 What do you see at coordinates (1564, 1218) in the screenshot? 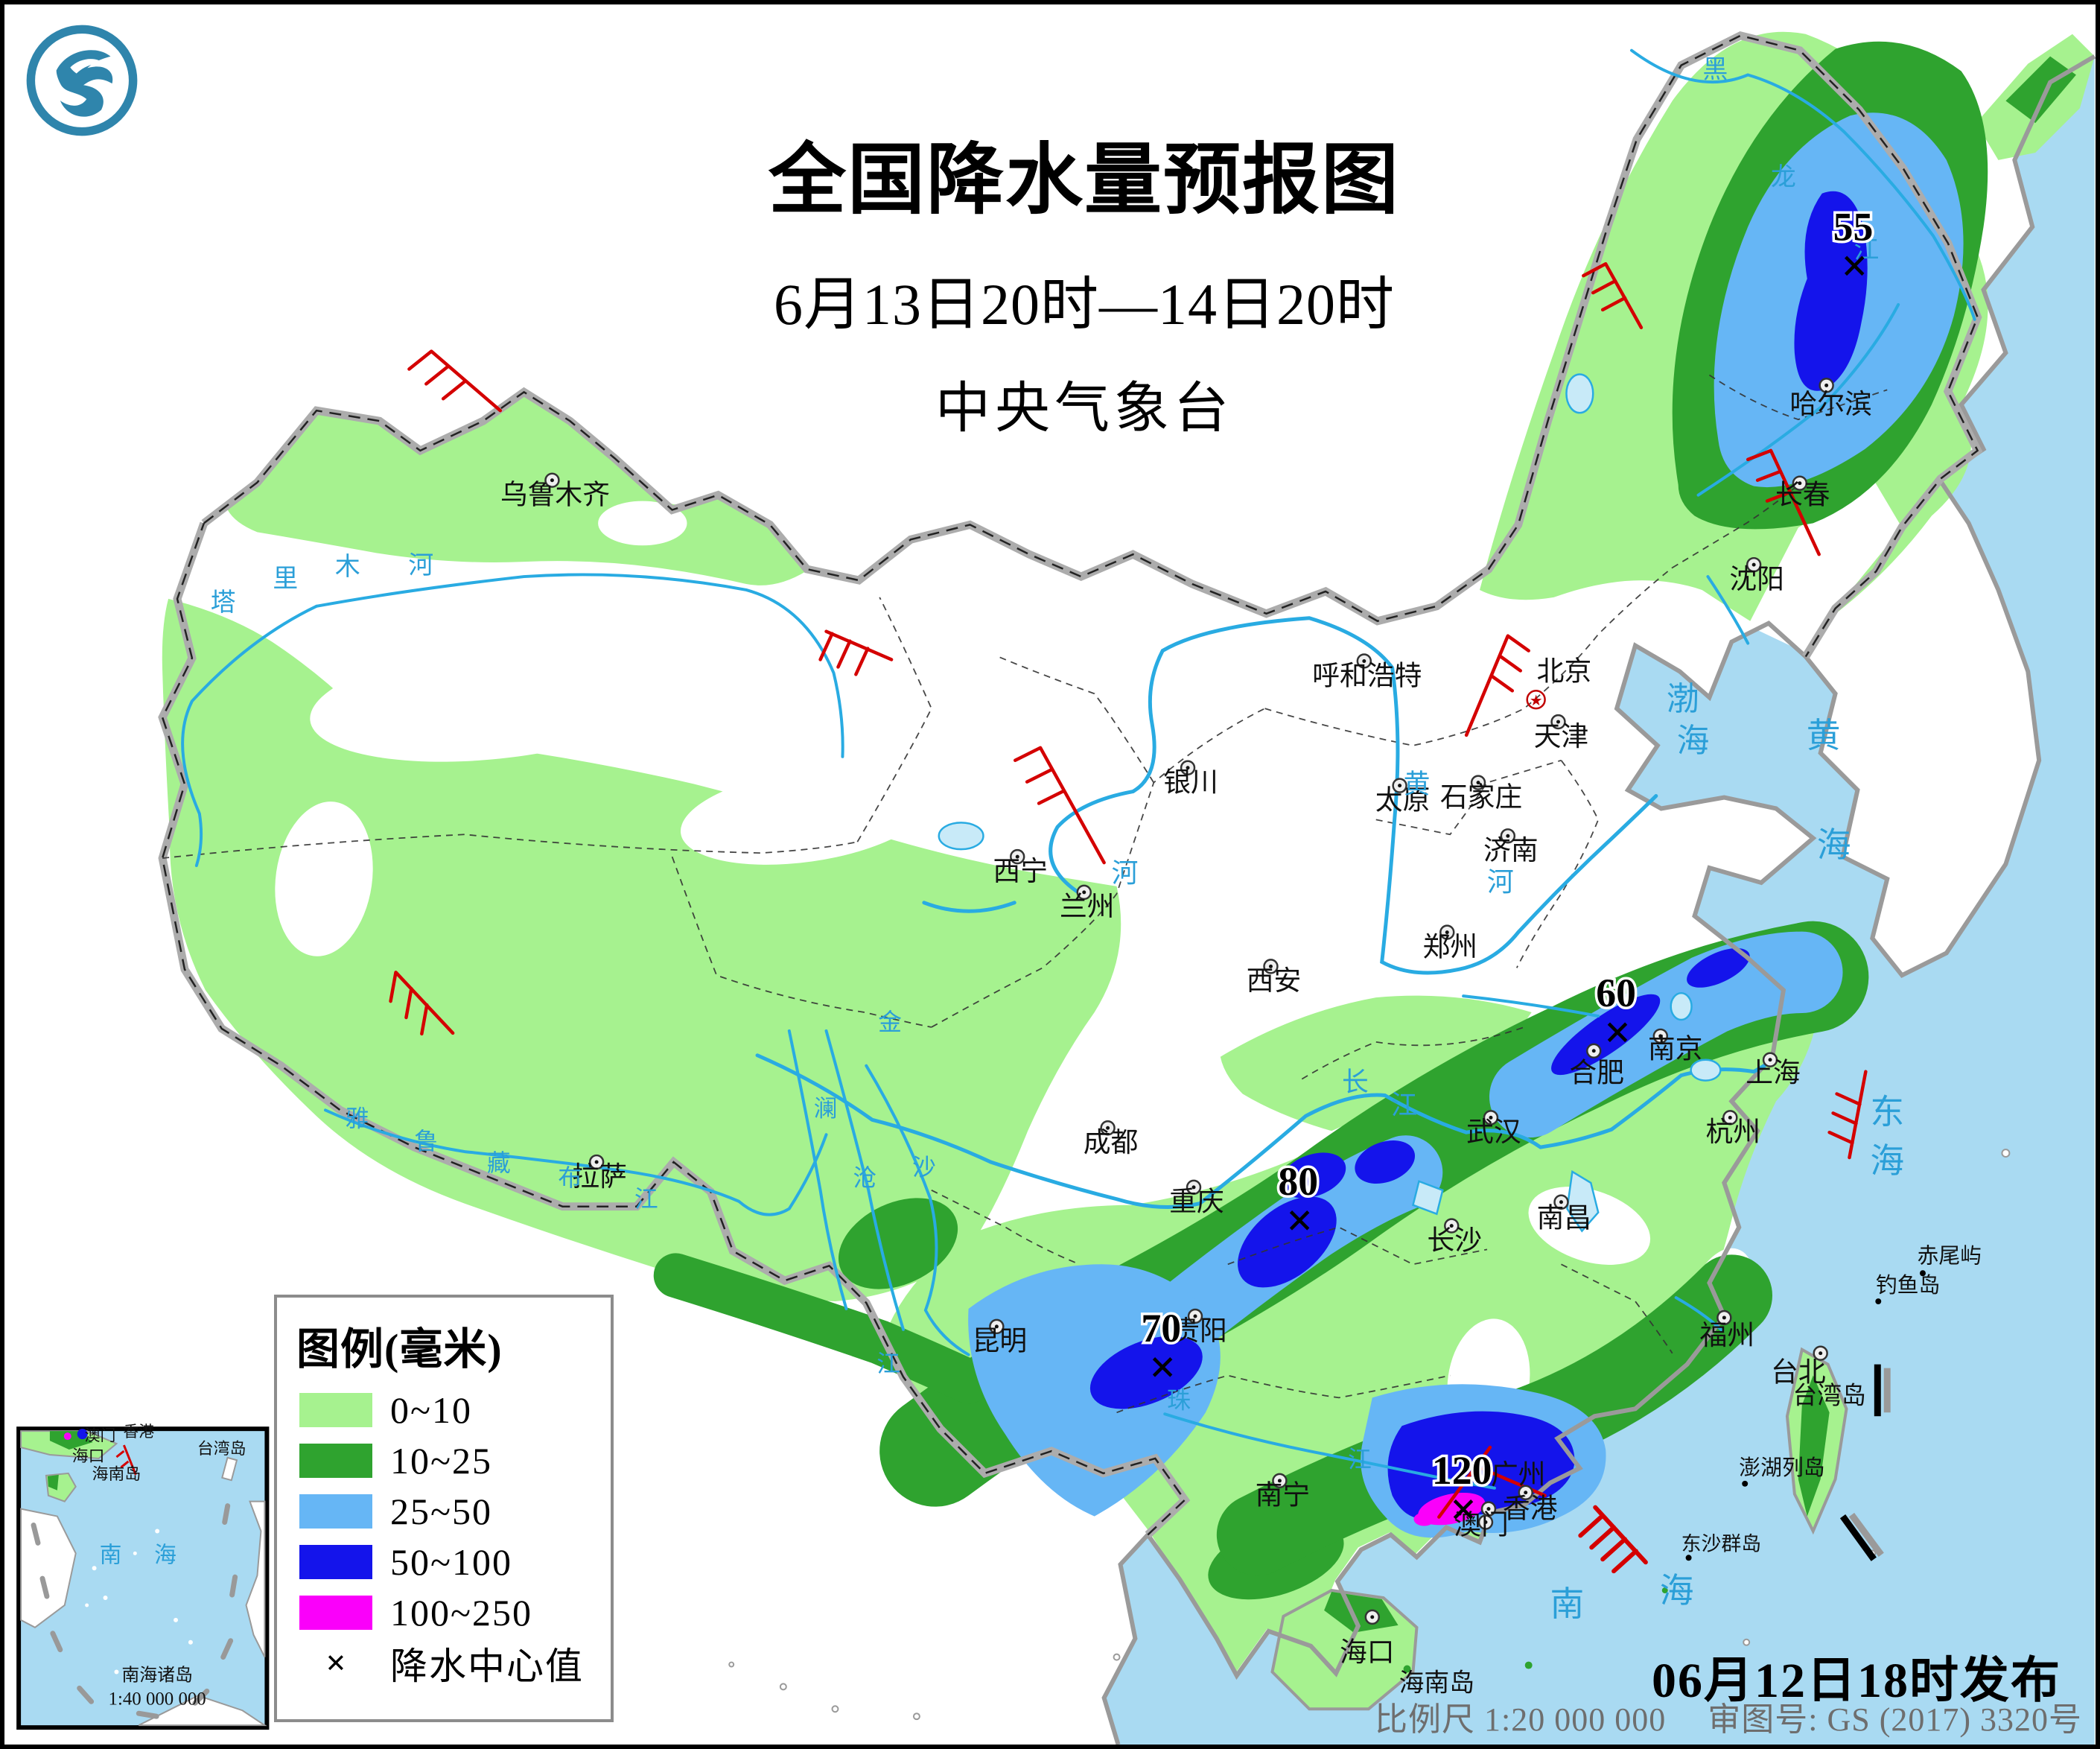
I see `city-label: 南昌` at bounding box center [1564, 1218].